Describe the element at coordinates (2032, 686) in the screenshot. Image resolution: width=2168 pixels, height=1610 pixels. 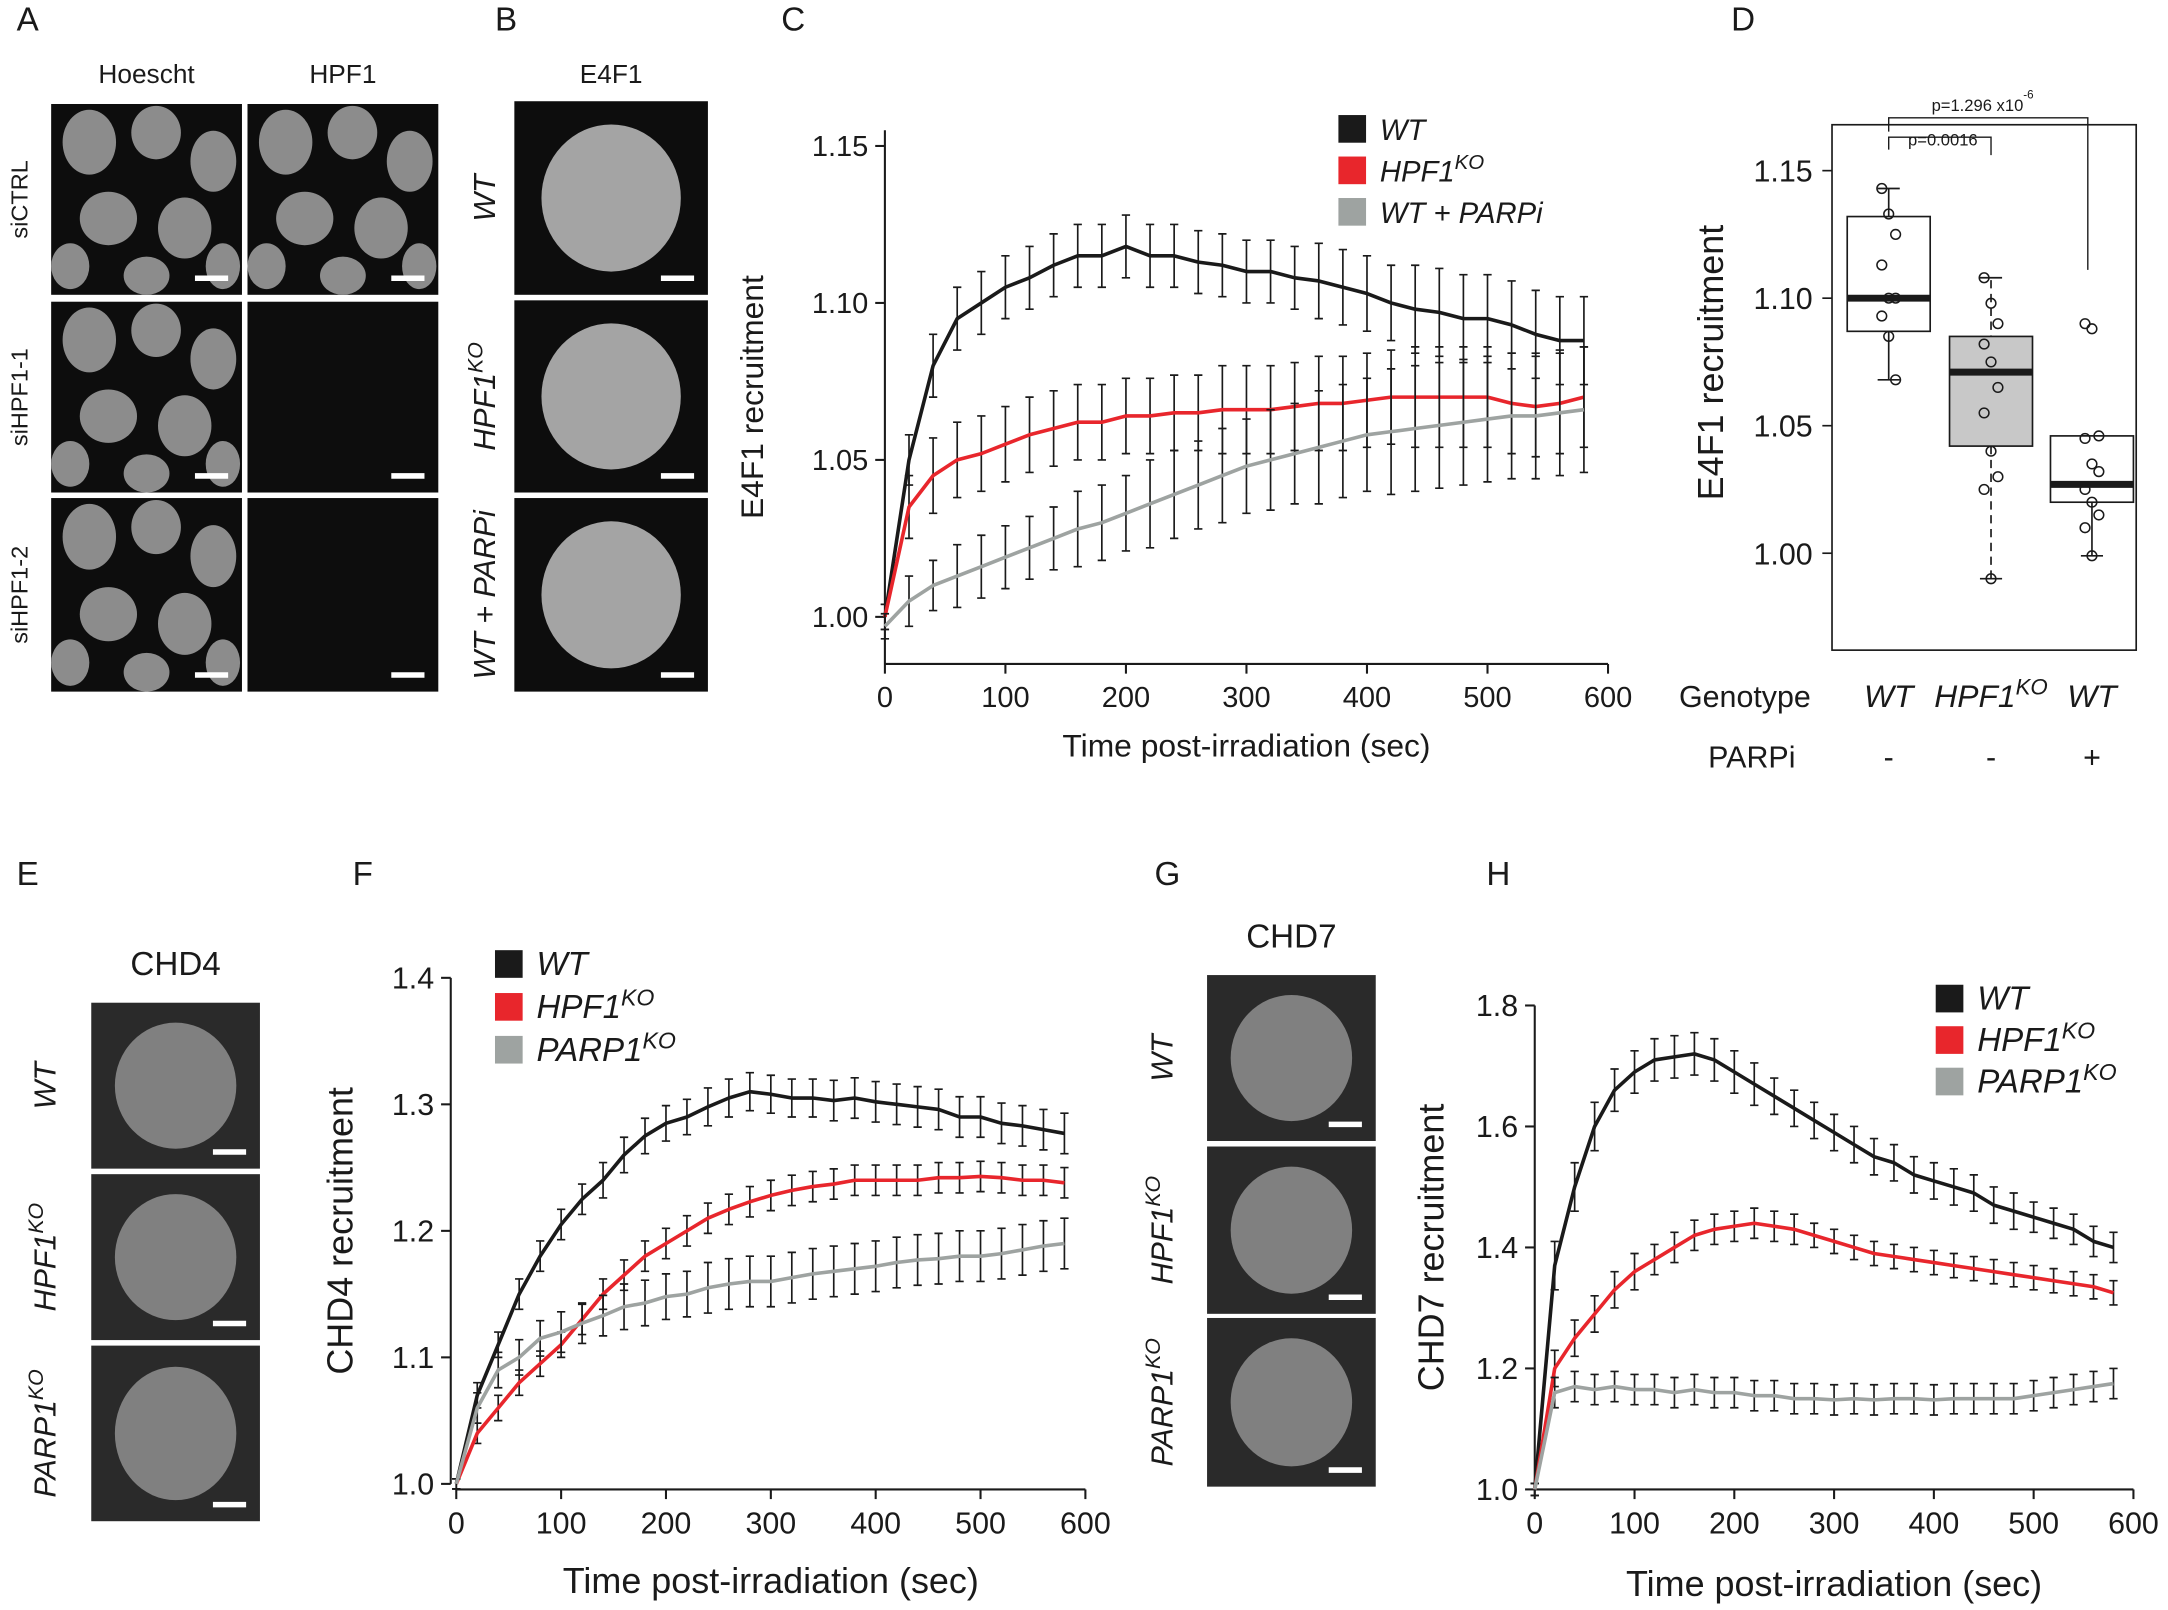
I see `category-label-sup: KO` at that location.